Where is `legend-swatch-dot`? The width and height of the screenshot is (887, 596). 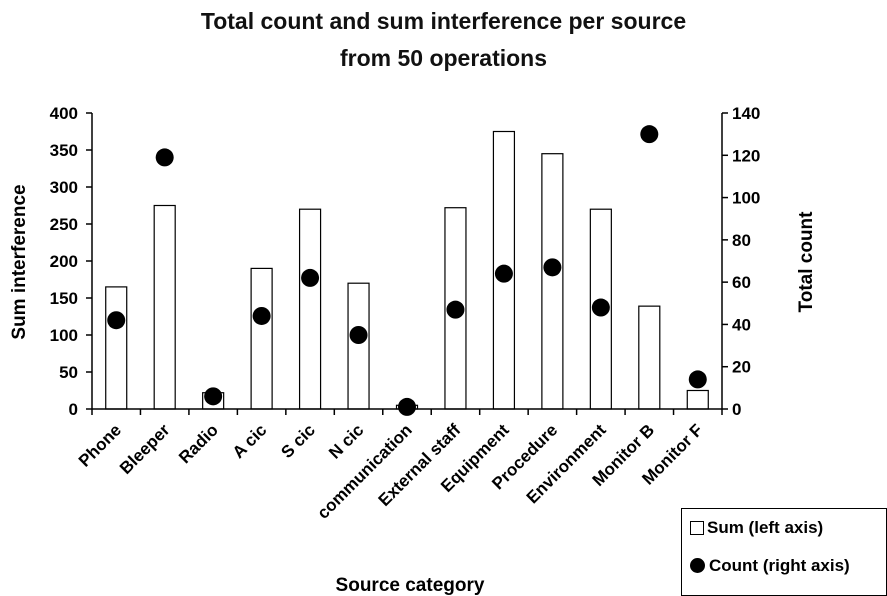 legend-swatch-dot is located at coordinates (697, 565).